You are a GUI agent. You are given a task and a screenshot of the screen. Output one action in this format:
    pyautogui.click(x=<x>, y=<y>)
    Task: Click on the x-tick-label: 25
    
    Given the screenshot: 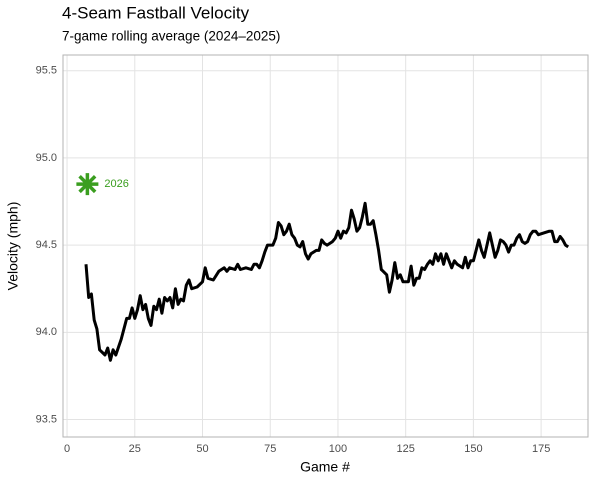 What is the action you would take?
    pyautogui.click(x=135, y=449)
    